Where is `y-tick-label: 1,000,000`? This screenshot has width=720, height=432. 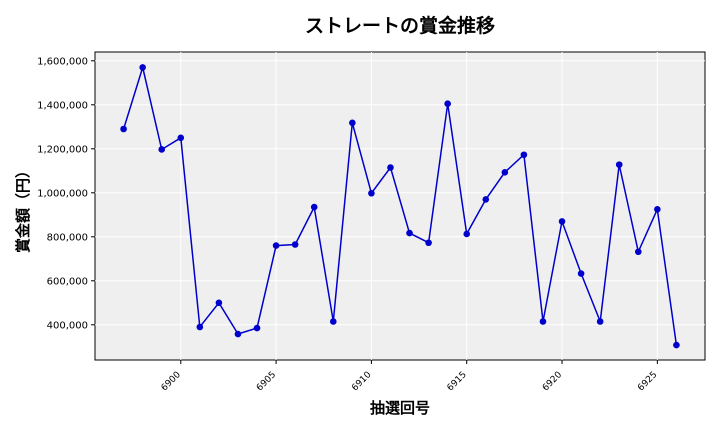 y-tick-label: 1,000,000 is located at coordinates (62, 193).